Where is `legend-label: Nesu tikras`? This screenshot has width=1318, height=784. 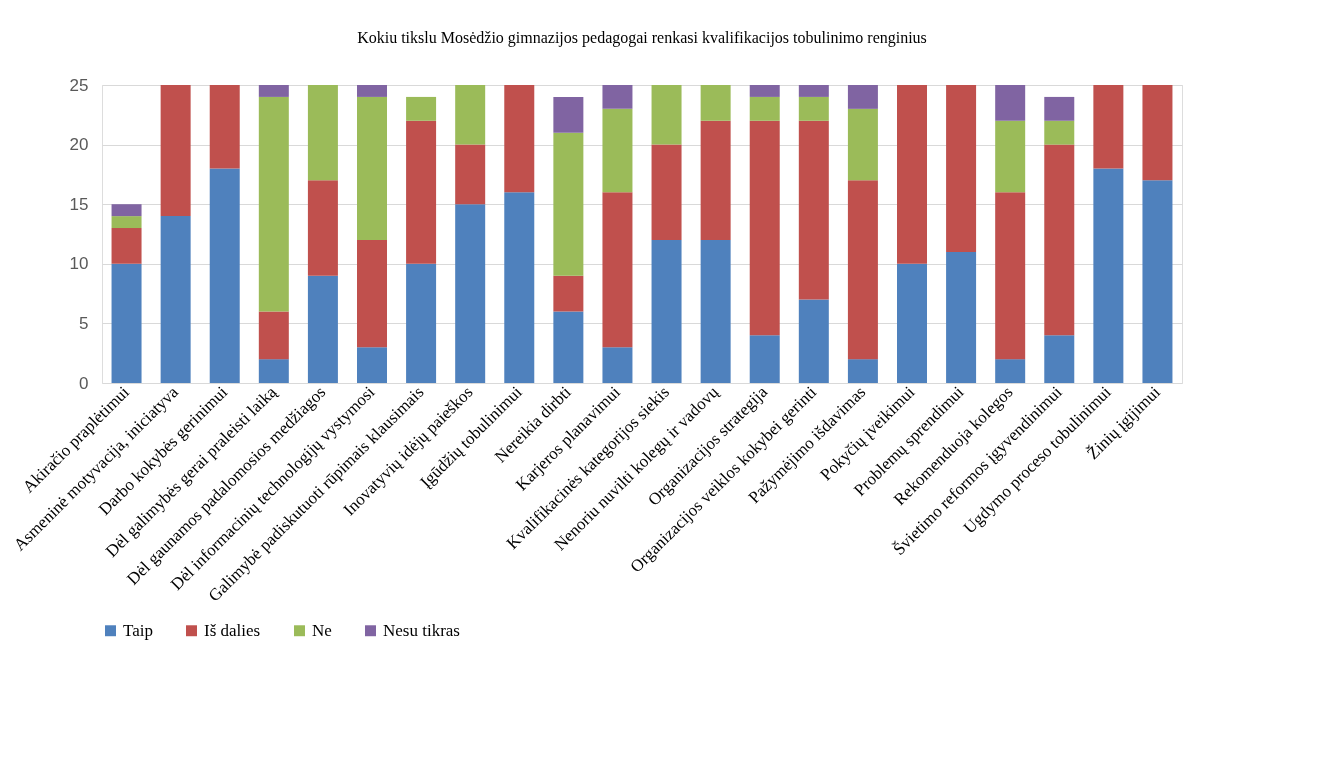 legend-label: Nesu tikras is located at coordinates (421, 630).